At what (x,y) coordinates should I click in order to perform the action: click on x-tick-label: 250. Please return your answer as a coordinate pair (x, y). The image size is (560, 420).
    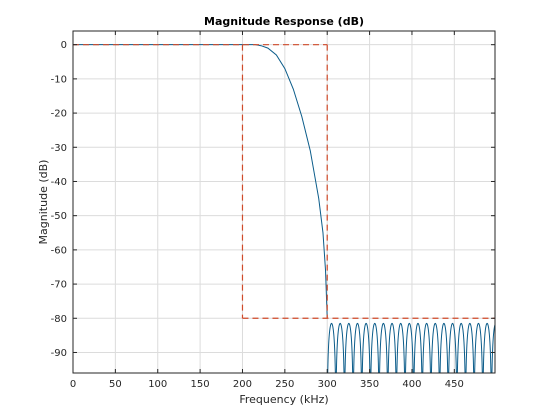
    Looking at the image, I should click on (284, 384).